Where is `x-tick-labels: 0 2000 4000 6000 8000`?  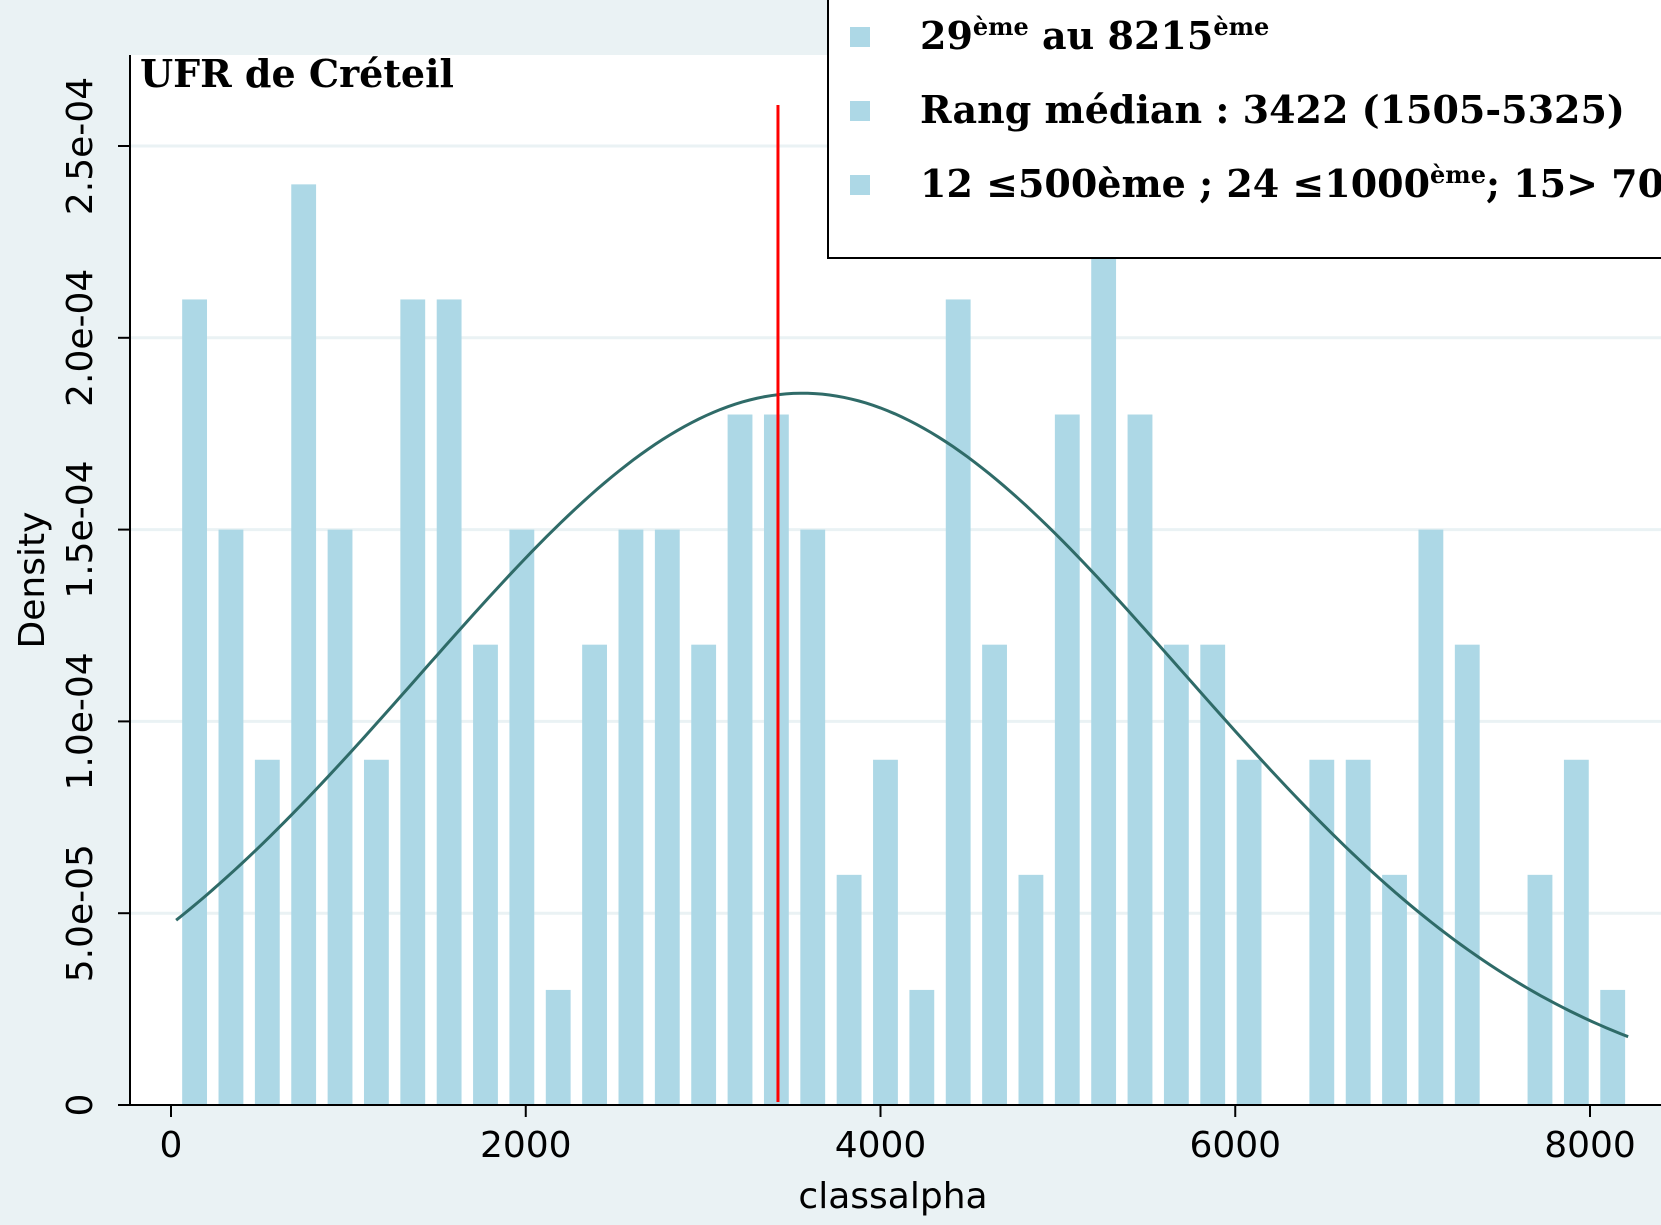 x-tick-labels: 0 2000 4000 6000 8000 is located at coordinates (898, 1145).